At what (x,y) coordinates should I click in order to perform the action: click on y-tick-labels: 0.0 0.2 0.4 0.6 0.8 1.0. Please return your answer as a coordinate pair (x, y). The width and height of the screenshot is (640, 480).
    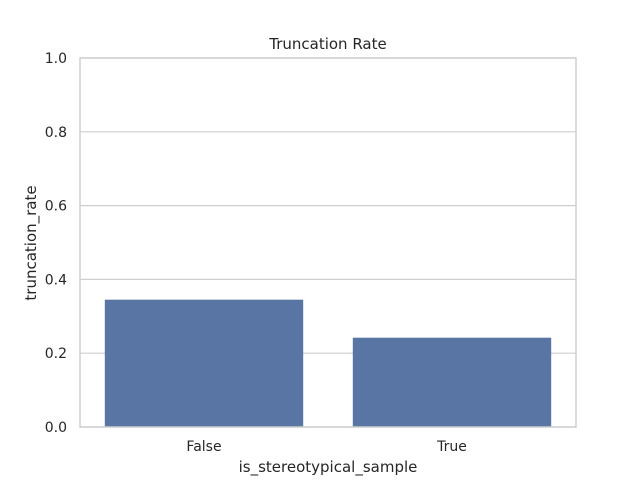
    Looking at the image, I should click on (56, 243).